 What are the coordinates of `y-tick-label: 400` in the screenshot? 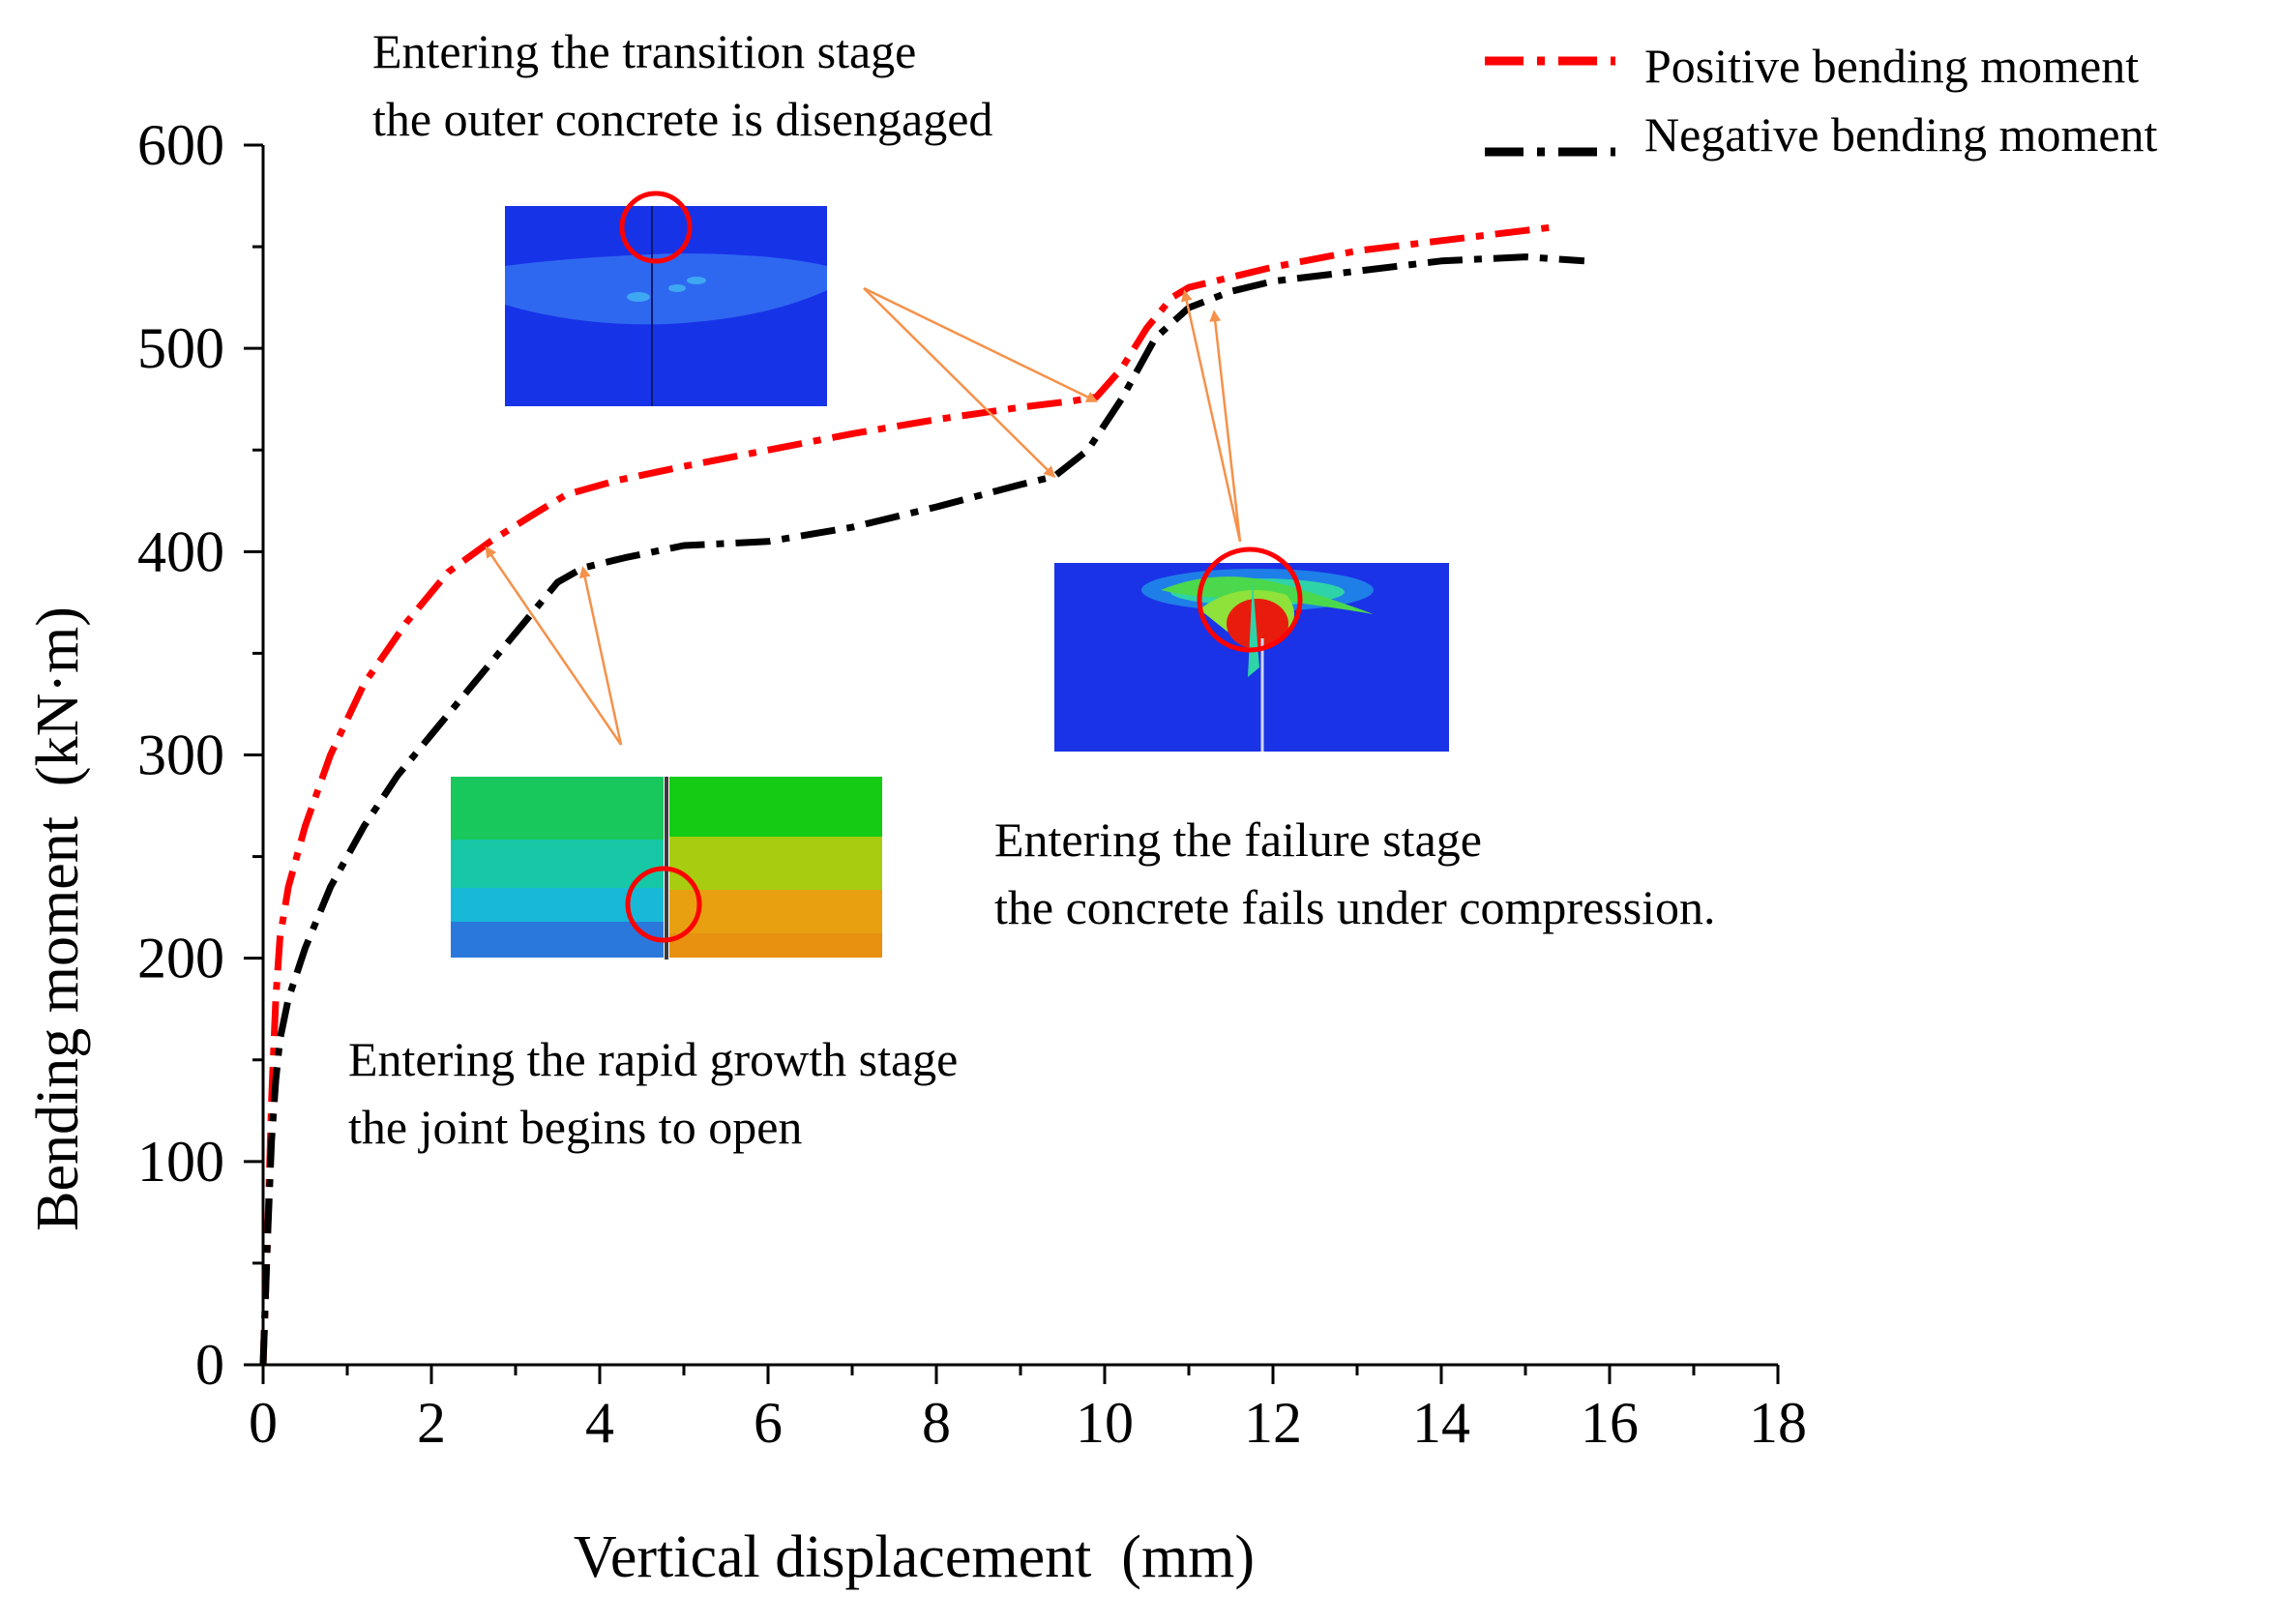 It's located at (180, 551).